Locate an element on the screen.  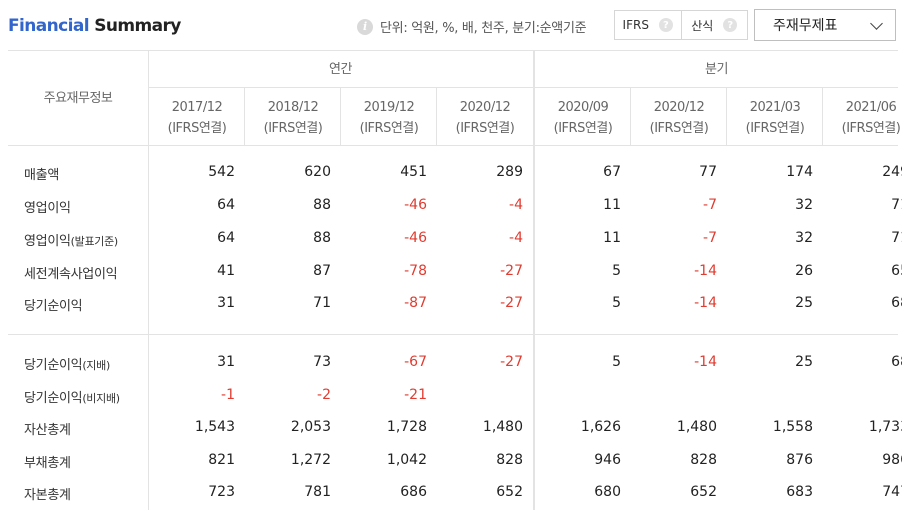
corner-label: 주요재무정보 is located at coordinates (78, 98).